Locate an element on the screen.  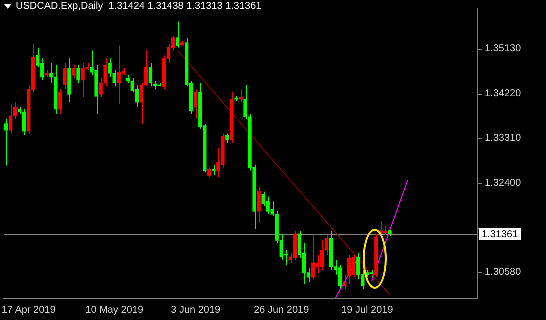
y-tick-label: 1.34220 is located at coordinates (503, 94).